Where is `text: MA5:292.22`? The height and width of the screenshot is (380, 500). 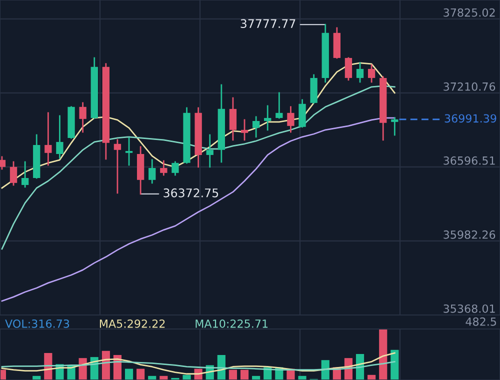 text: MA5:292.22 is located at coordinates (132, 323).